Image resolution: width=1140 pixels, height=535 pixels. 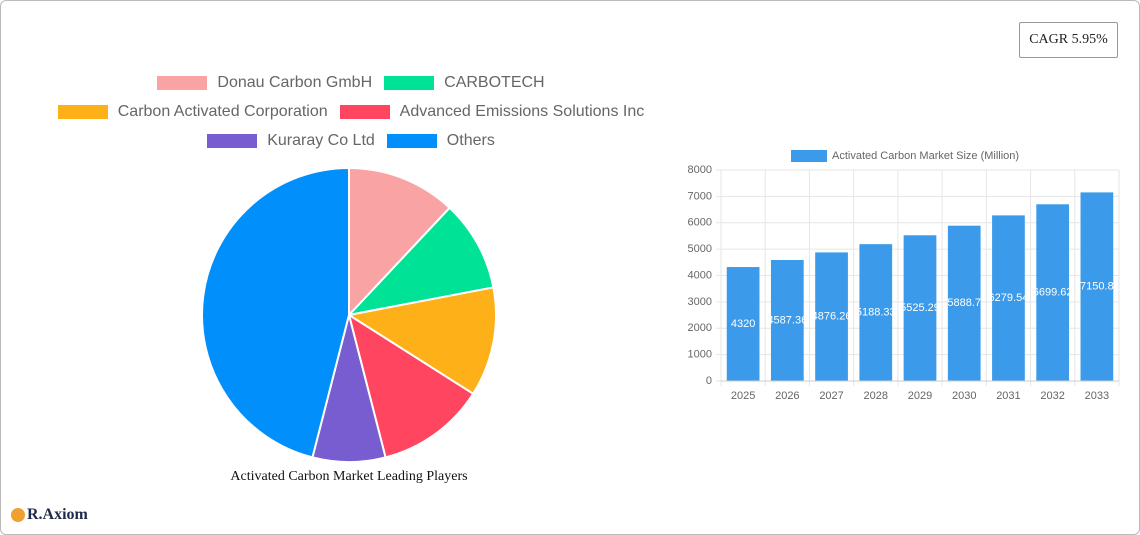 What do you see at coordinates (494, 82) in the screenshot?
I see `legend-label: CARBOTECH` at bounding box center [494, 82].